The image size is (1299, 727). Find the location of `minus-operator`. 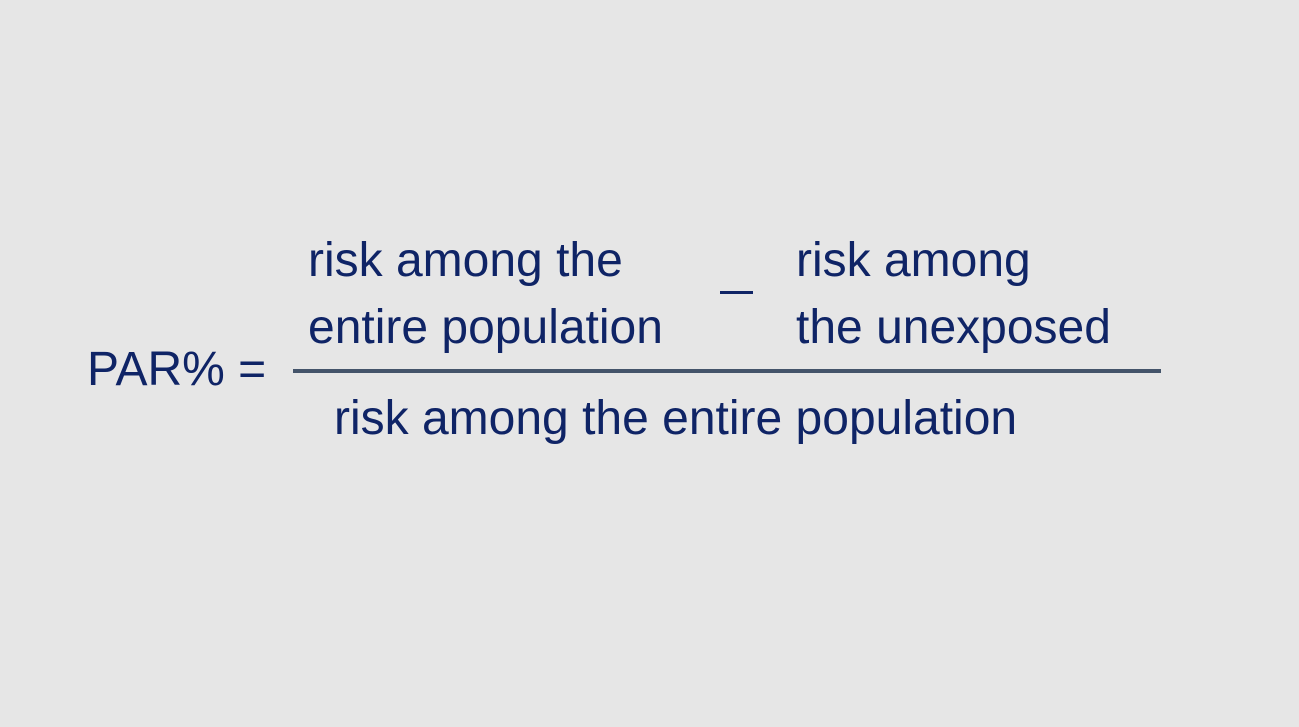

minus-operator is located at coordinates (736, 292).